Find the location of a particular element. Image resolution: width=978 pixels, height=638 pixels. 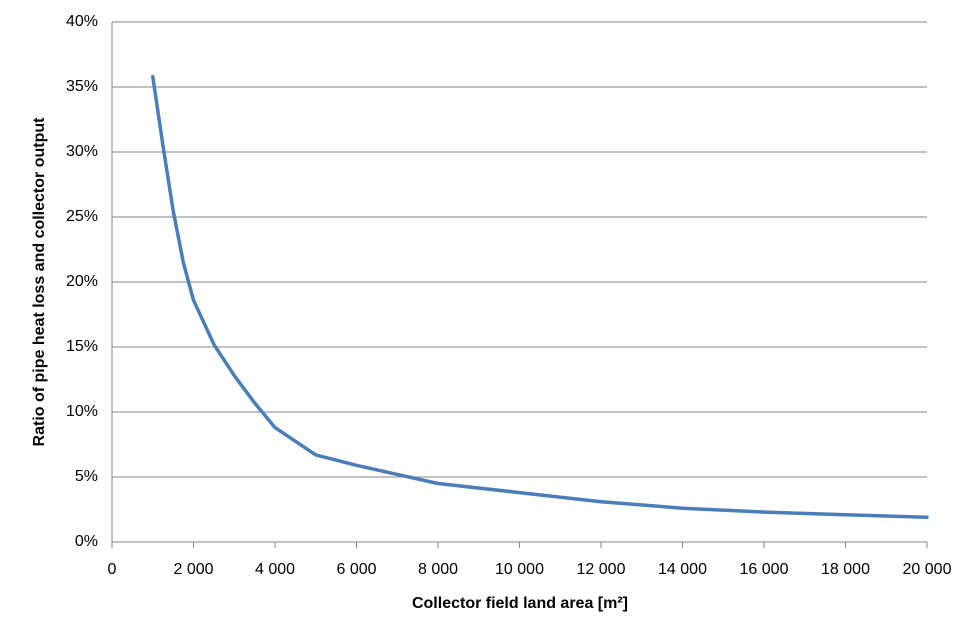

x-tick-label: 18 000 is located at coordinates (845, 569).